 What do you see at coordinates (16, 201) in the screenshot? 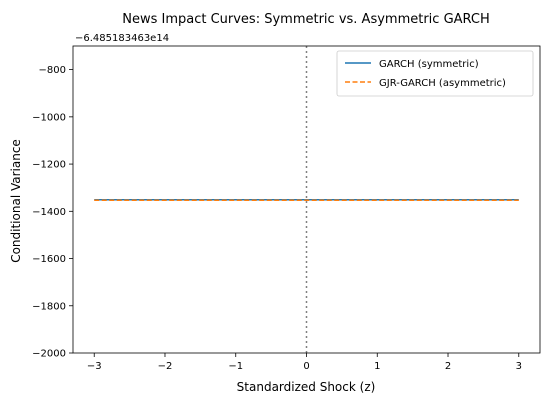
I see `y-axis-label: Conditional Variance` at bounding box center [16, 201].